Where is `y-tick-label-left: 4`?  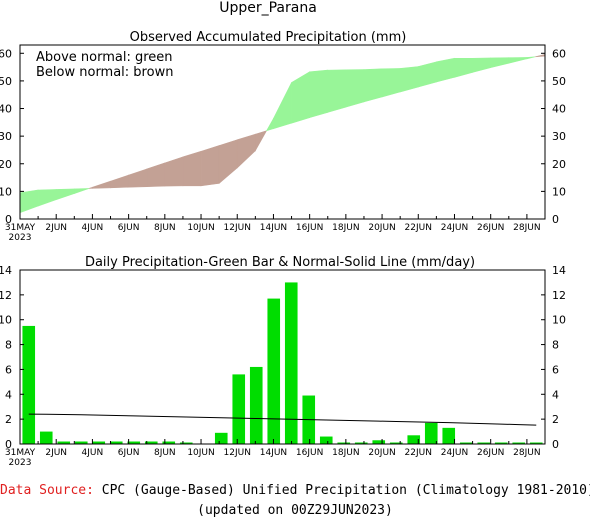
y-tick-label-left: 4 is located at coordinates (8, 394).